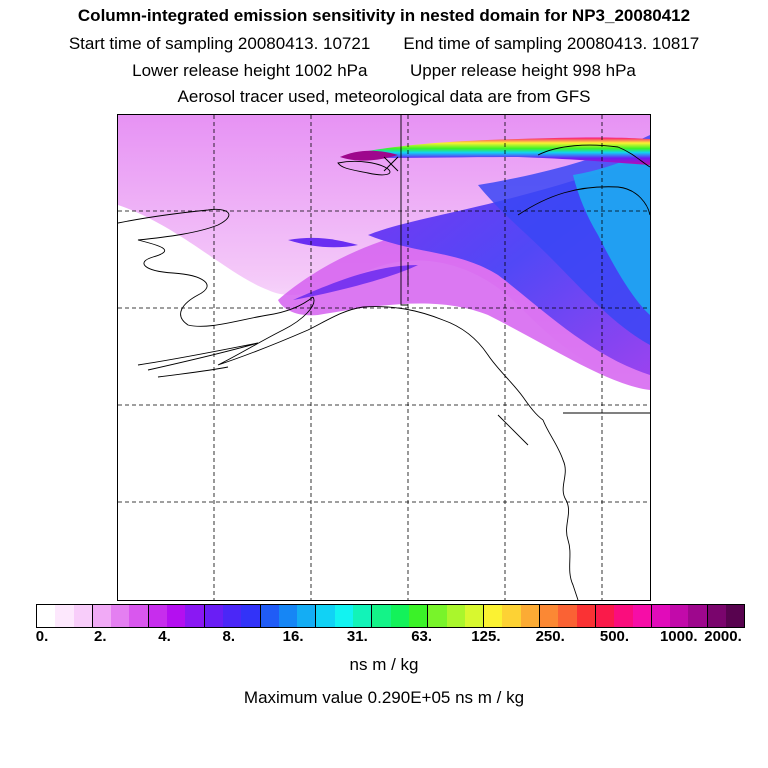  I want to click on colorbar-tick-label: 31., so click(357, 636).